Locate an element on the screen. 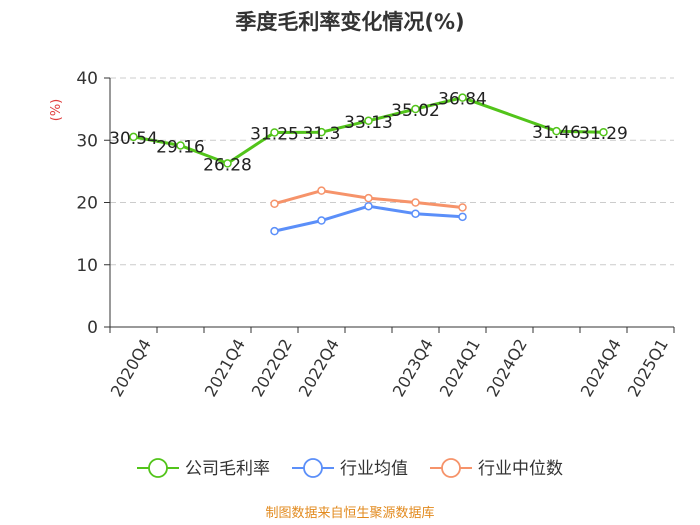  x-tick-label: 2020Q4 is located at coordinates (131, 368).